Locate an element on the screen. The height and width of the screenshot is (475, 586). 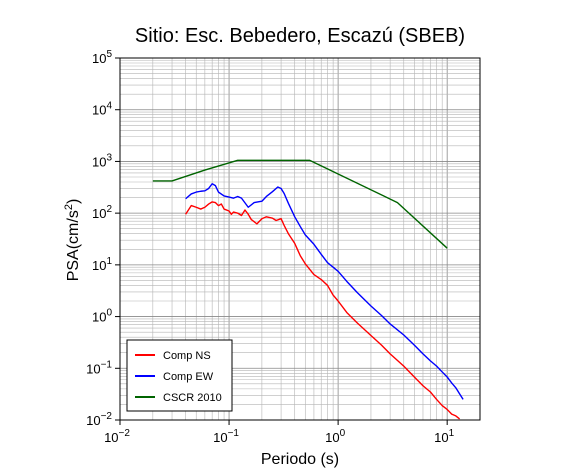
legend: Comp NS Comp EW CSCR 2010 is located at coordinates (179, 375).